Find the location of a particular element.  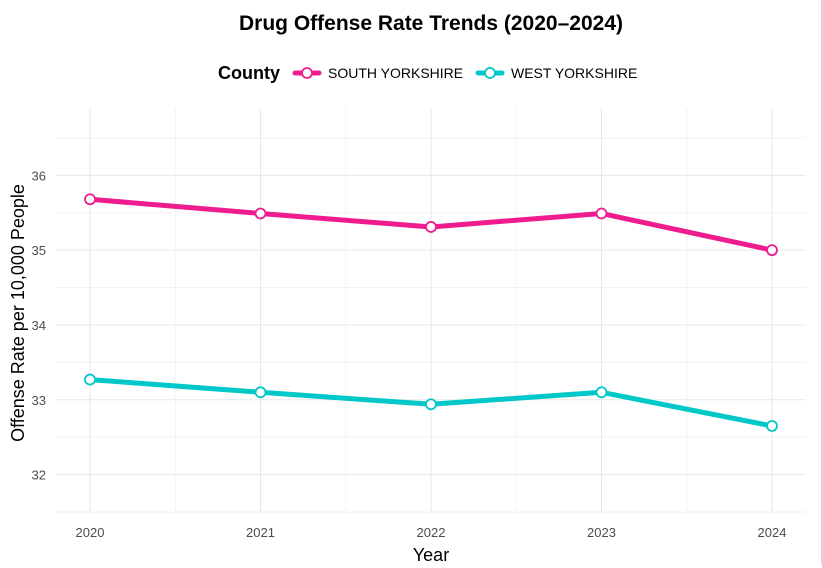

x-tick-label: 2021 is located at coordinates (260, 532).